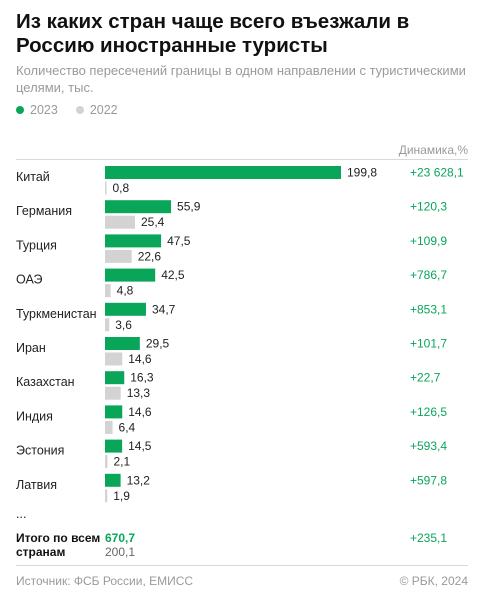 Image resolution: width=482 pixels, height=600 pixels. What do you see at coordinates (121, 496) in the screenshot?
I see `value-label-2022: 1,9` at bounding box center [121, 496].